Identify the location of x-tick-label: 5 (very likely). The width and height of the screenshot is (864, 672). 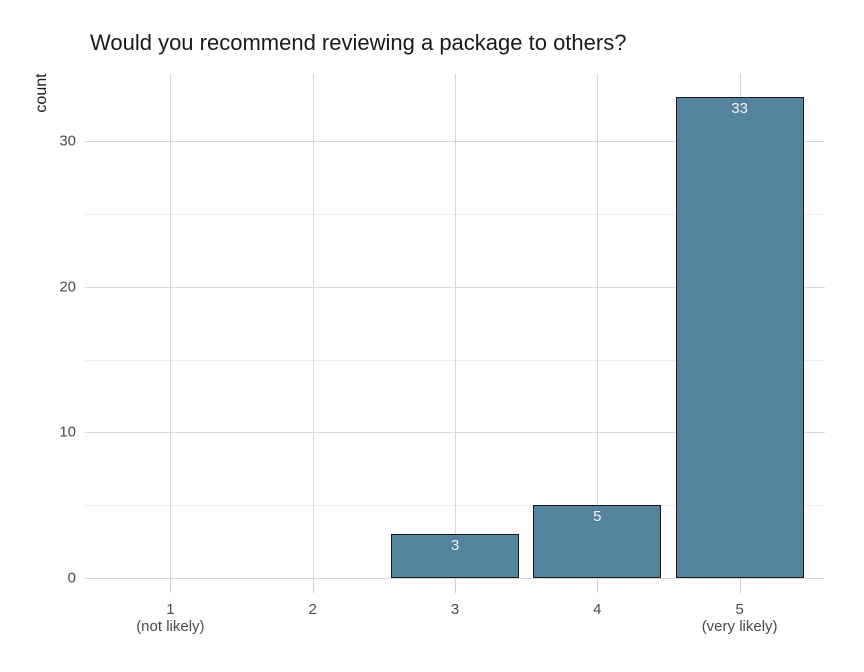
(740, 618).